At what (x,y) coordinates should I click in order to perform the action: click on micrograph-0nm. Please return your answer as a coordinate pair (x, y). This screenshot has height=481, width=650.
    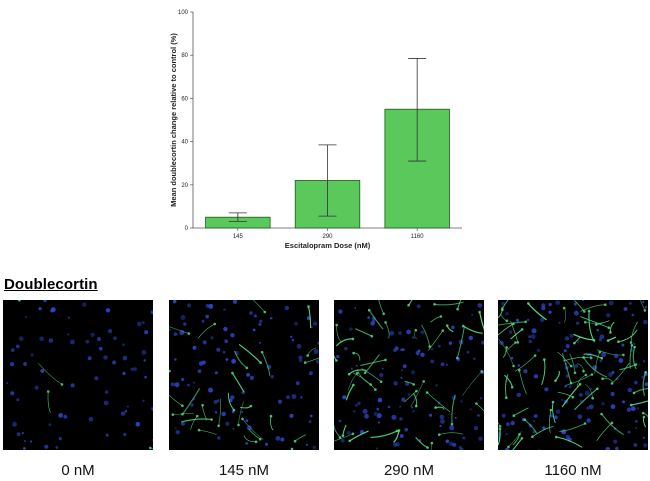
    Looking at the image, I should click on (78, 375).